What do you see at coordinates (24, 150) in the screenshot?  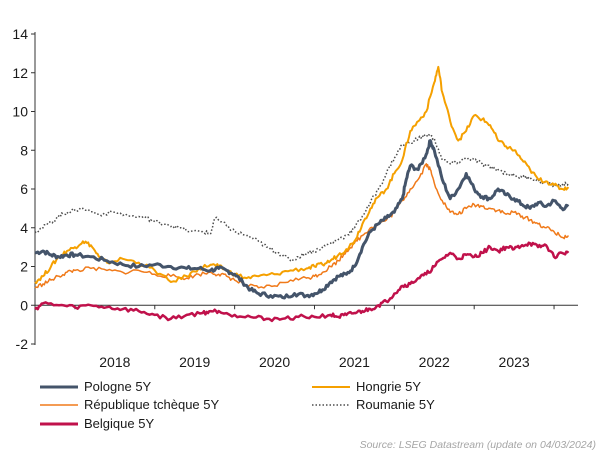 I see `y-tick-label: 8` at bounding box center [24, 150].